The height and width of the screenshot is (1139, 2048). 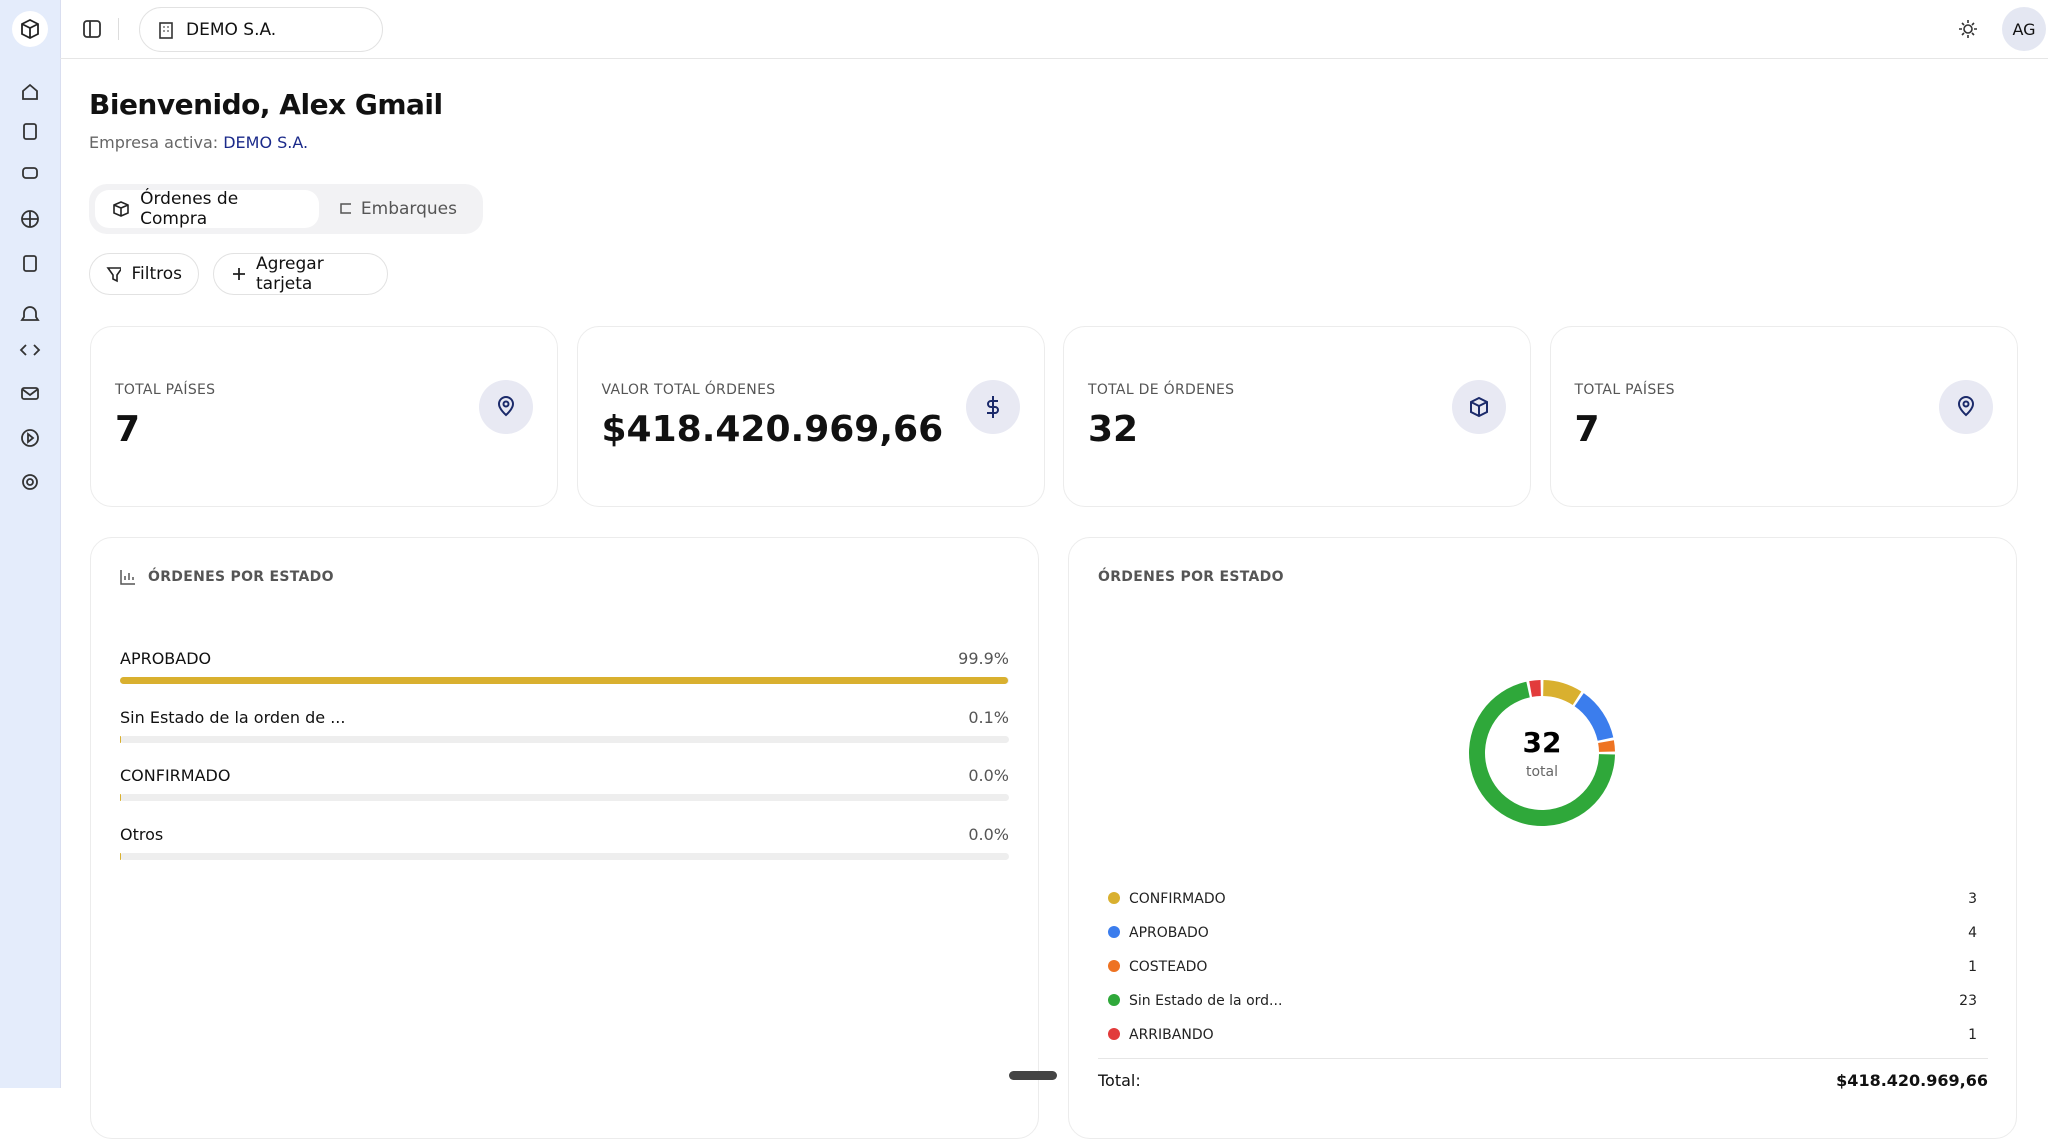 What do you see at coordinates (92, 29) in the screenshot?
I see `toggle-sidebar` at bounding box center [92, 29].